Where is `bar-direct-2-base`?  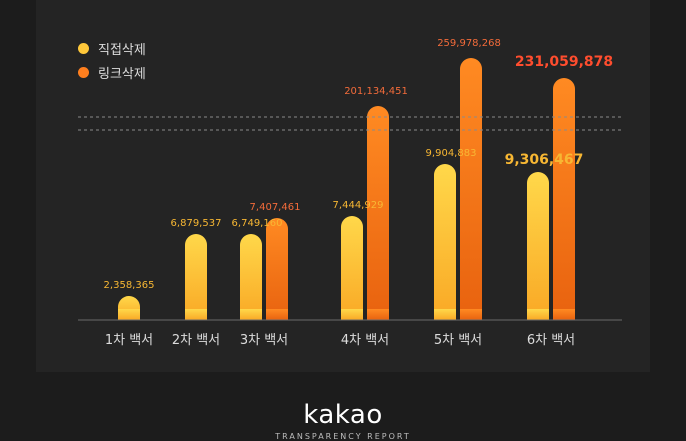
bar-direct-2-base is located at coordinates (196, 314).